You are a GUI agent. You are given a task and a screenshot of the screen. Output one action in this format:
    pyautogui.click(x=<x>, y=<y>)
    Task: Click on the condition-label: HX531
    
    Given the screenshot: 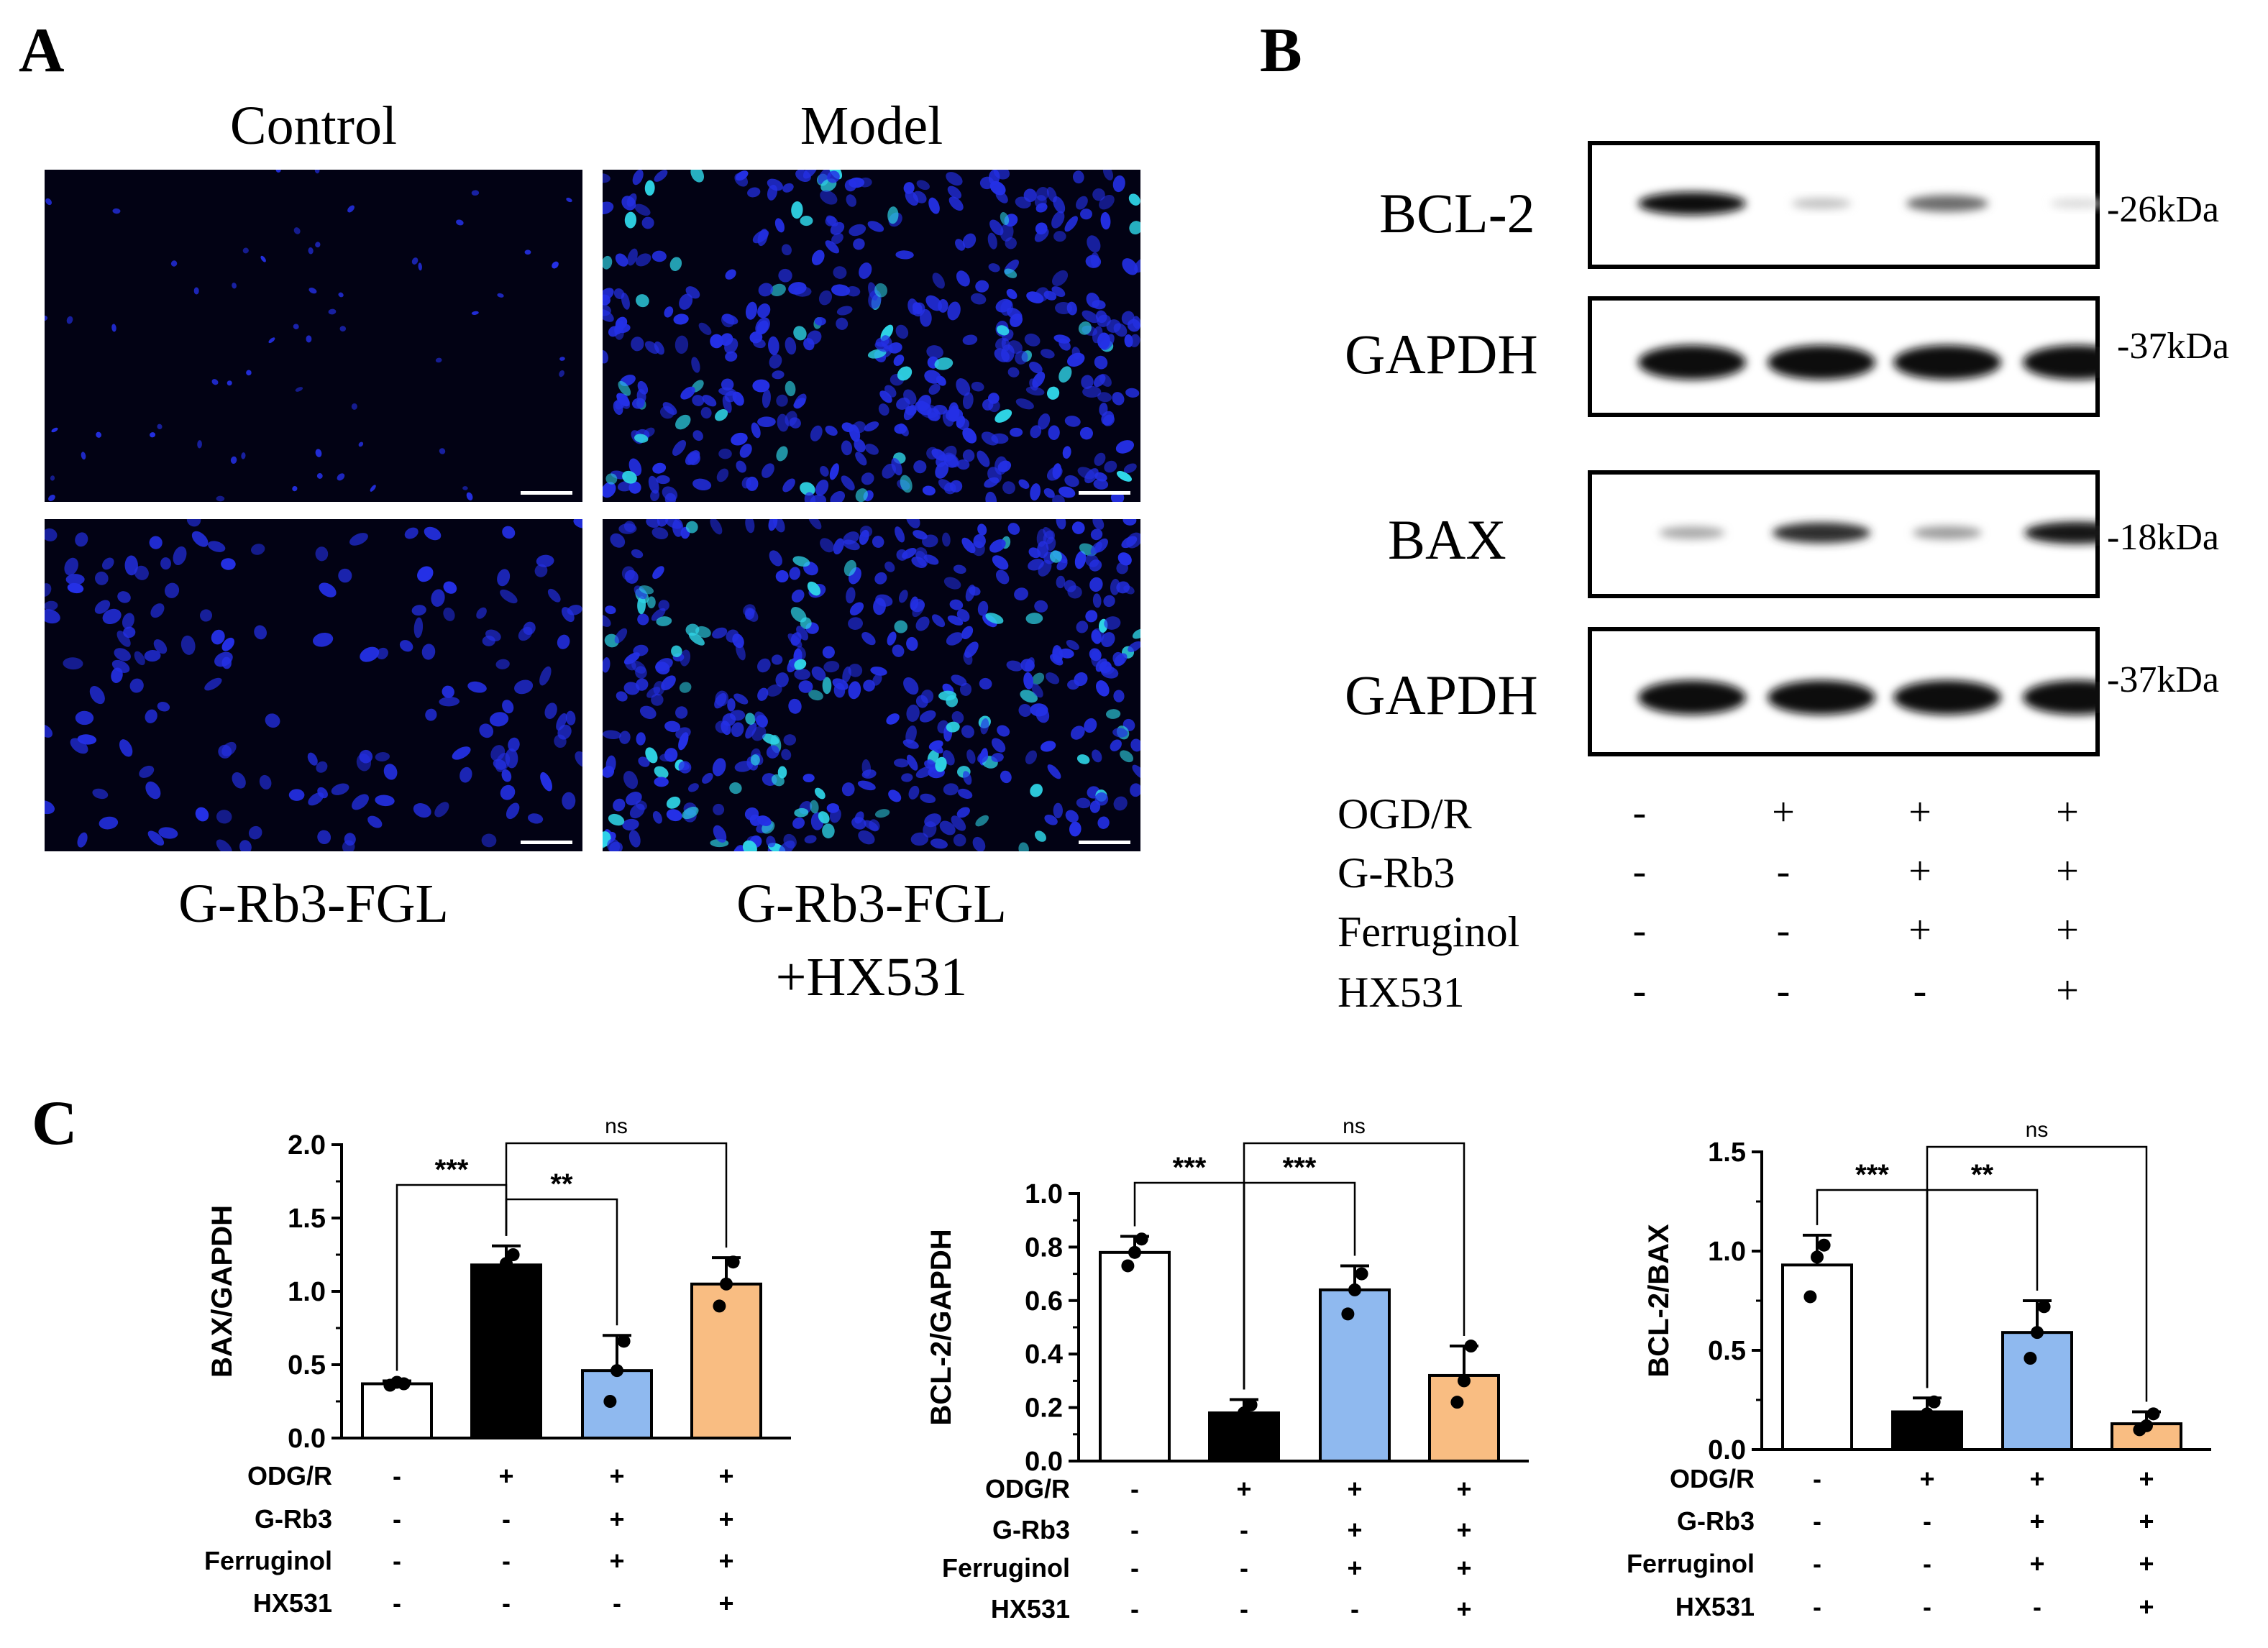 What is the action you would take?
    pyautogui.click(x=1715, y=1606)
    